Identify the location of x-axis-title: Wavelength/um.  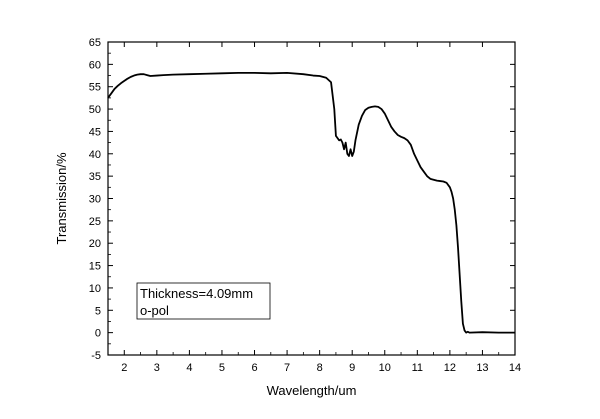
(312, 390).